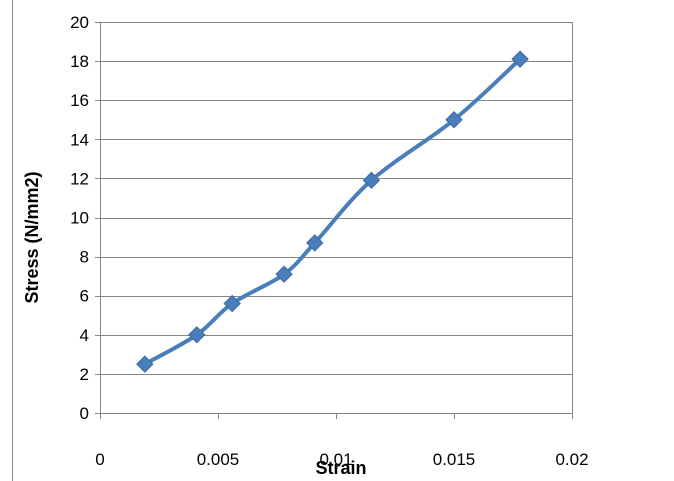  I want to click on x-tick-label: 0.01, so click(335, 459).